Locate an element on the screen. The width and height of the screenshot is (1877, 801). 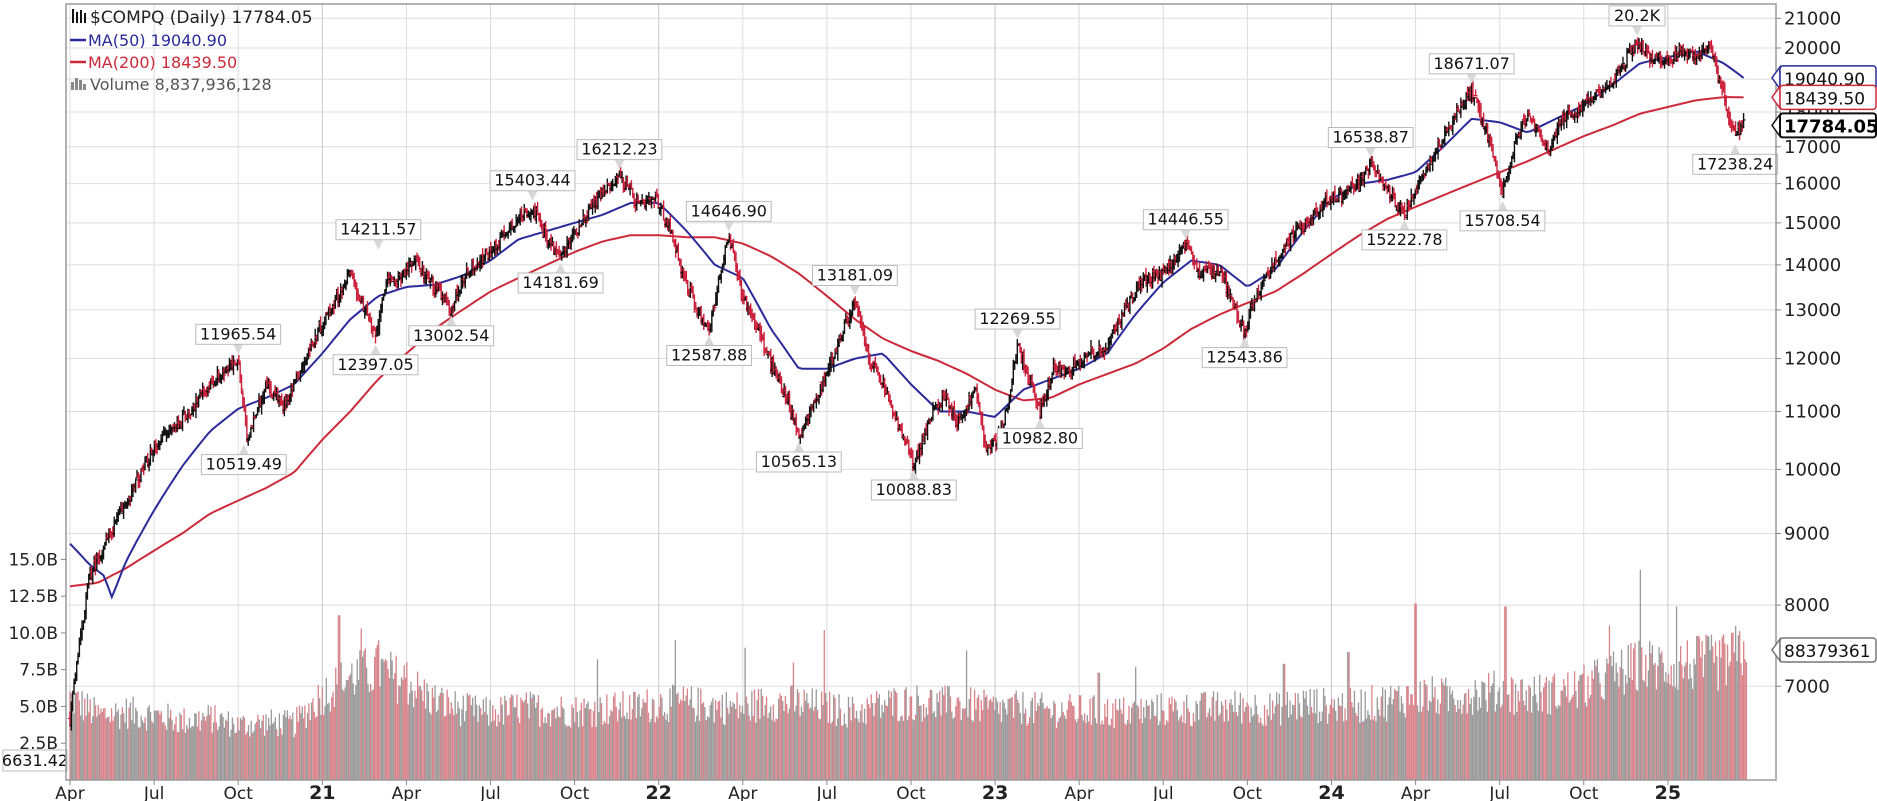
annotation-text: 10565.13 is located at coordinates (799, 461).